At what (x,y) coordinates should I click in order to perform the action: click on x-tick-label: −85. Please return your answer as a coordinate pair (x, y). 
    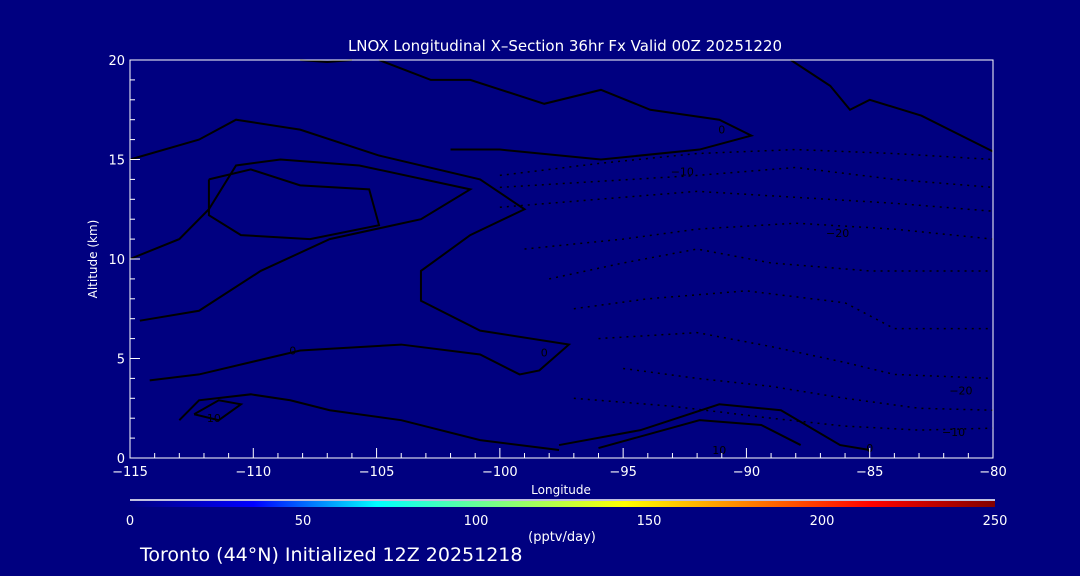
    Looking at the image, I should click on (869, 472).